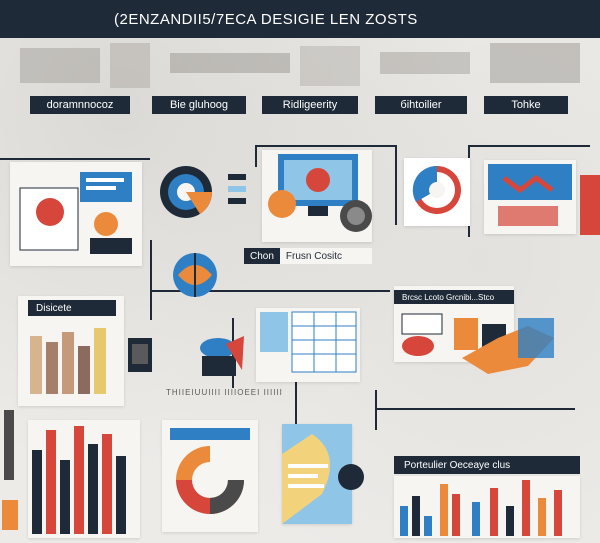  What do you see at coordinates (320, 193) in the screenshot?
I see `monitor-icon` at bounding box center [320, 193].